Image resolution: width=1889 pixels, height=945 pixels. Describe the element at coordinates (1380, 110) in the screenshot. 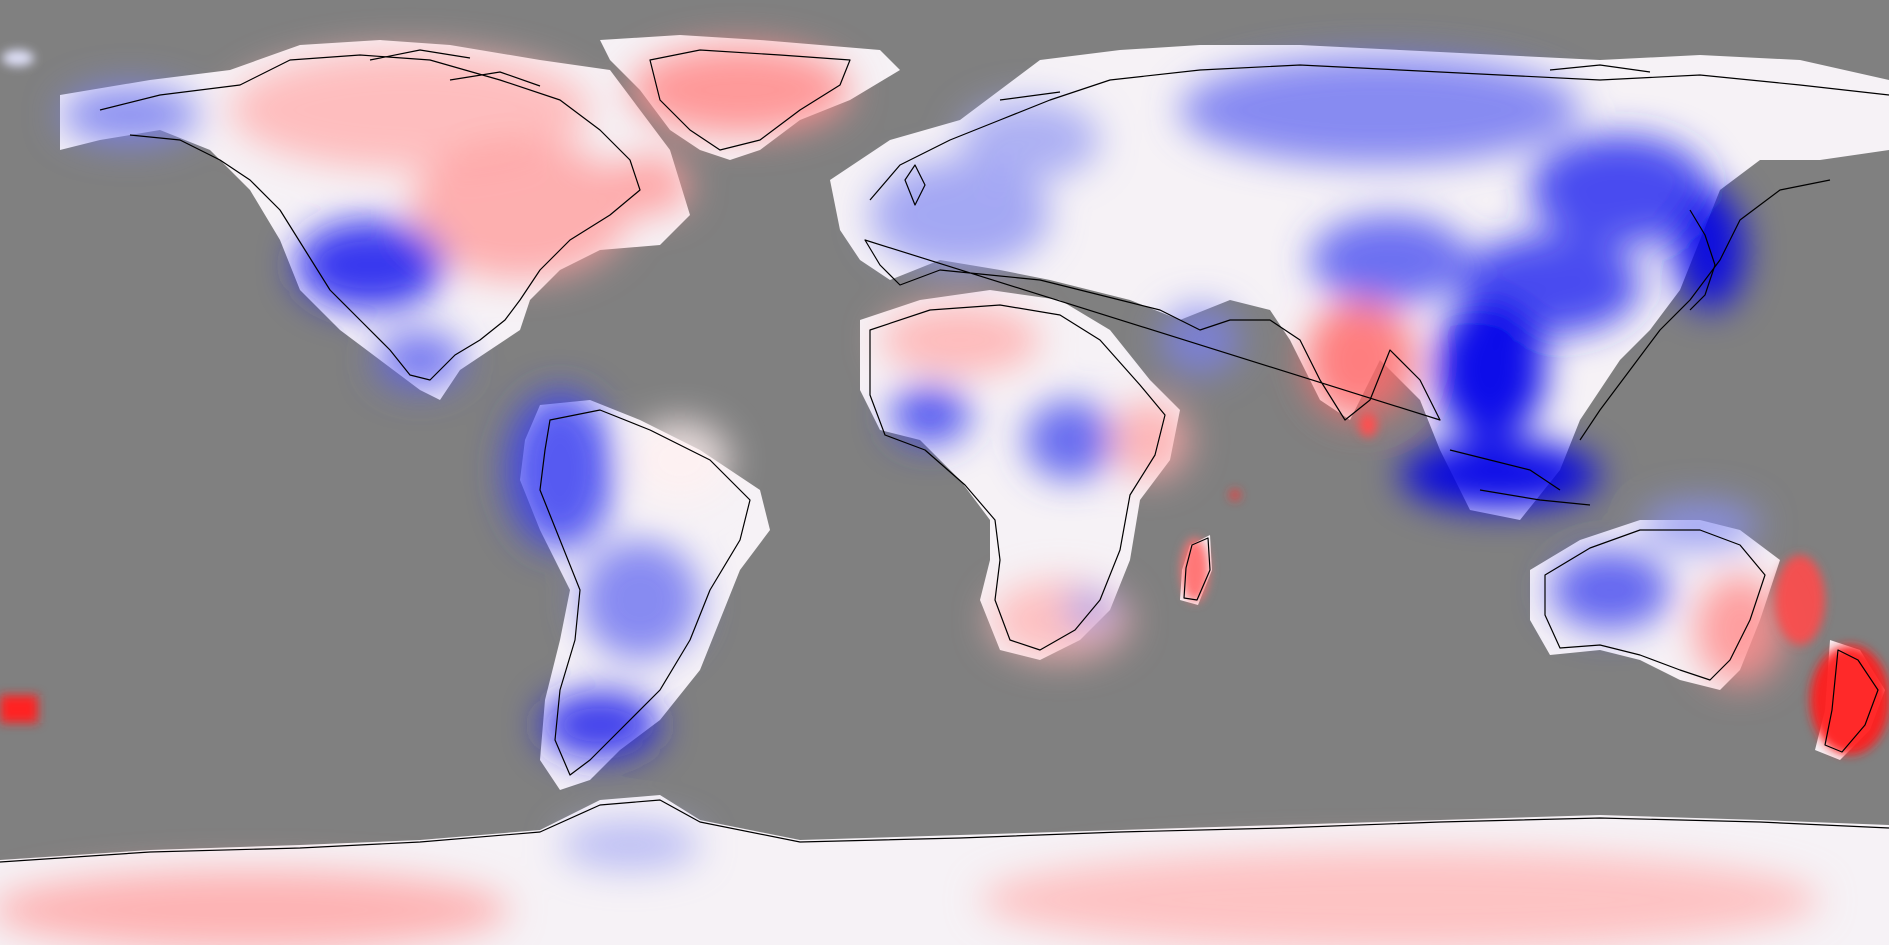

I see `siberia-cool-anomaly` at that location.